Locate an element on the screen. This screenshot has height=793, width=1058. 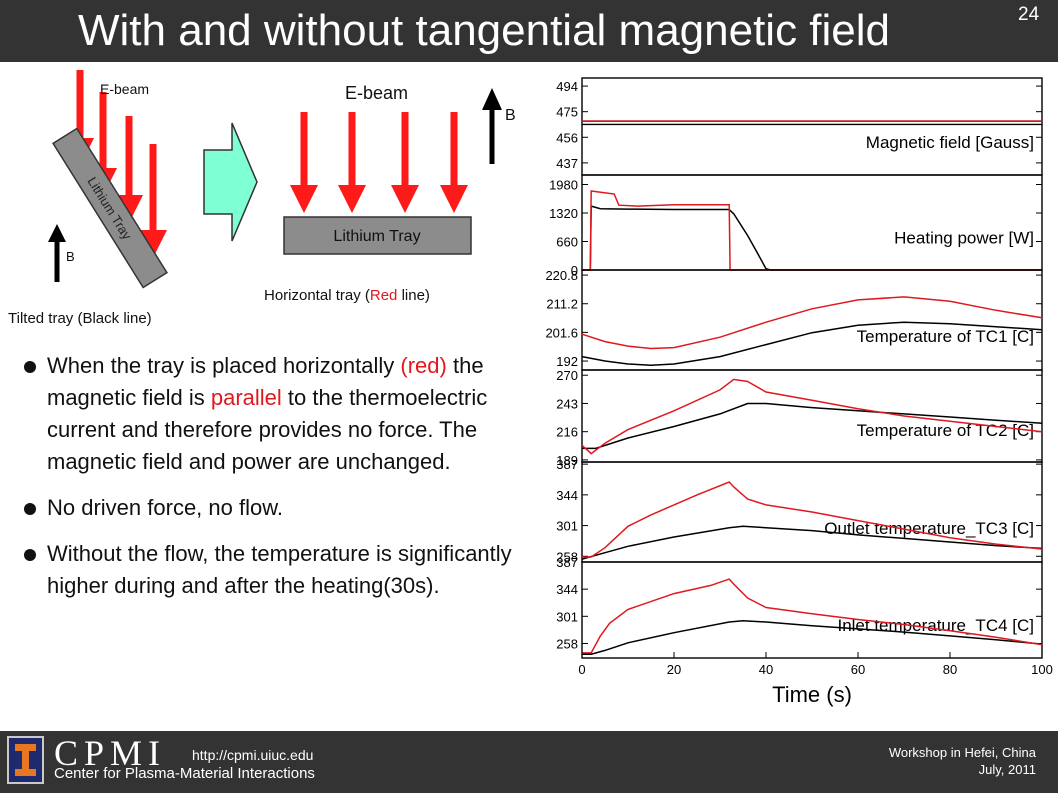
footer-url: http://cpmi.uiuc.edu is located at coordinates (253, 755).